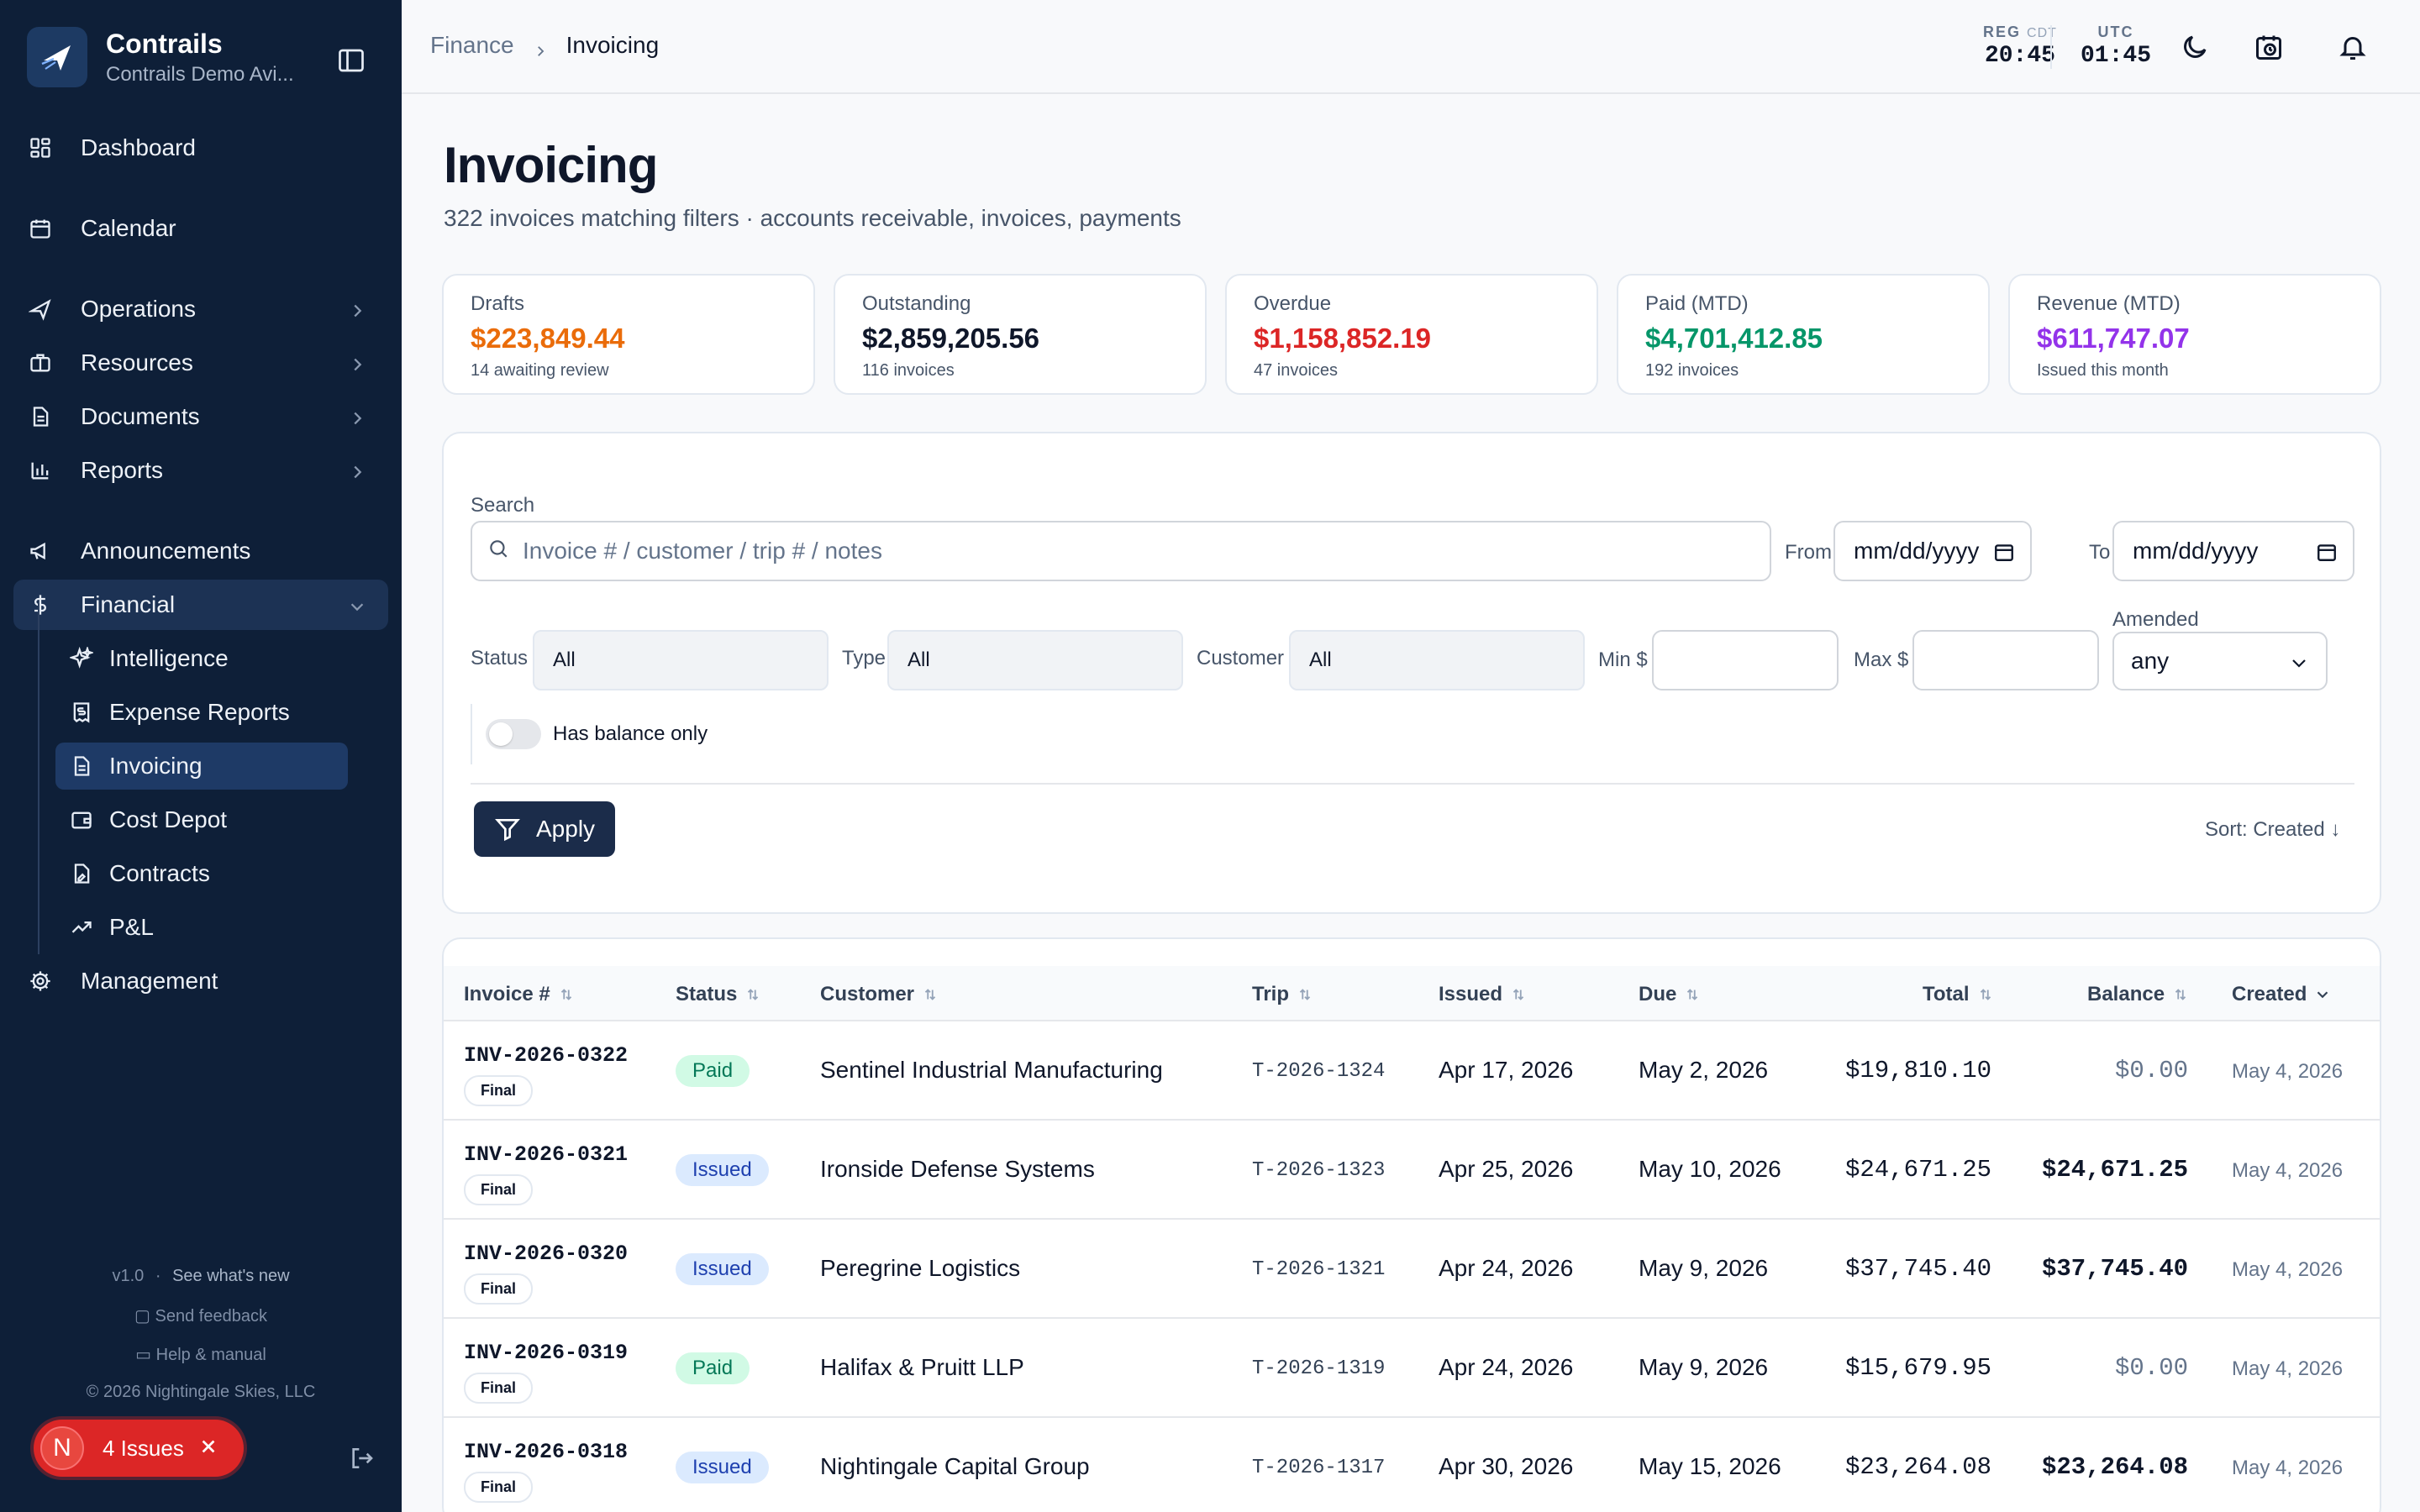 This screenshot has width=2420, height=1512. I want to click on stat-value: $1,158,852.19, so click(1343, 338).